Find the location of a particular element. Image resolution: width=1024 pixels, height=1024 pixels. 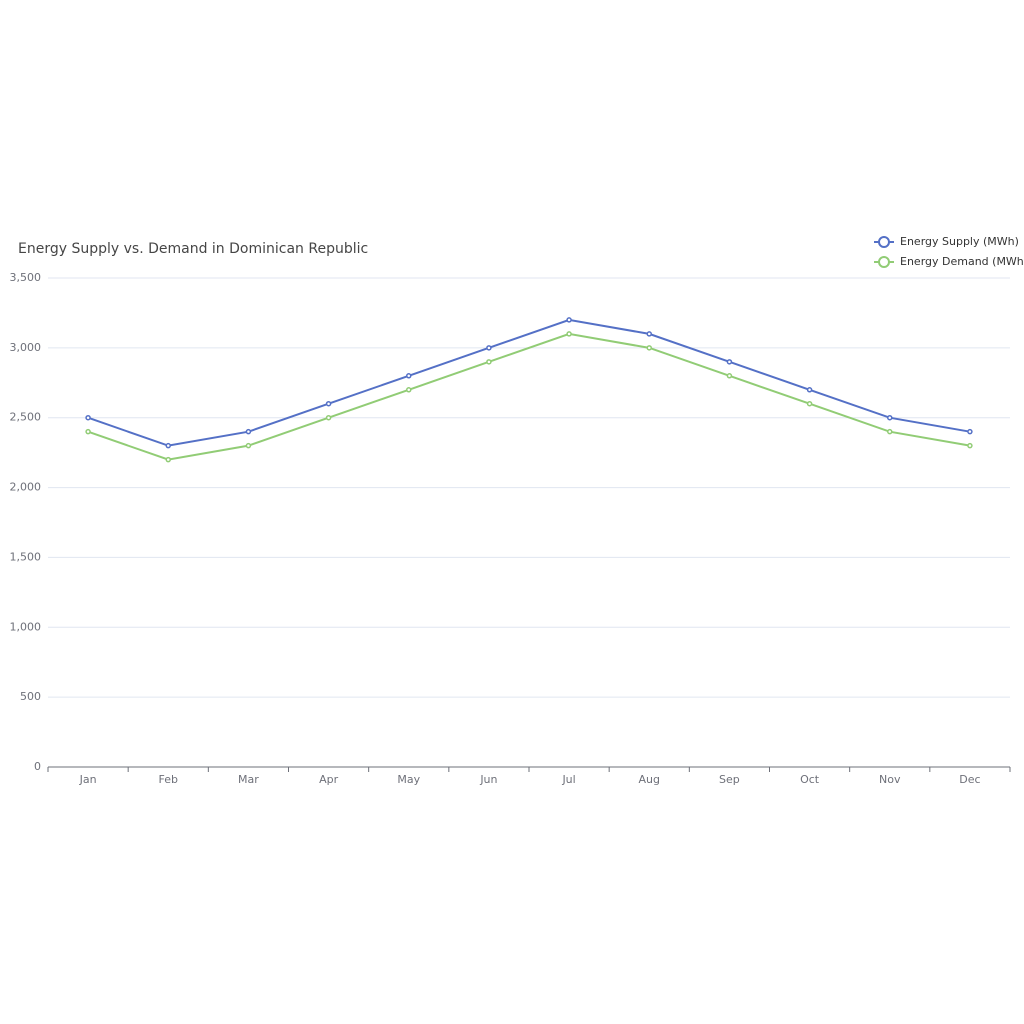

x-tick-label: Nov is located at coordinates (890, 779).